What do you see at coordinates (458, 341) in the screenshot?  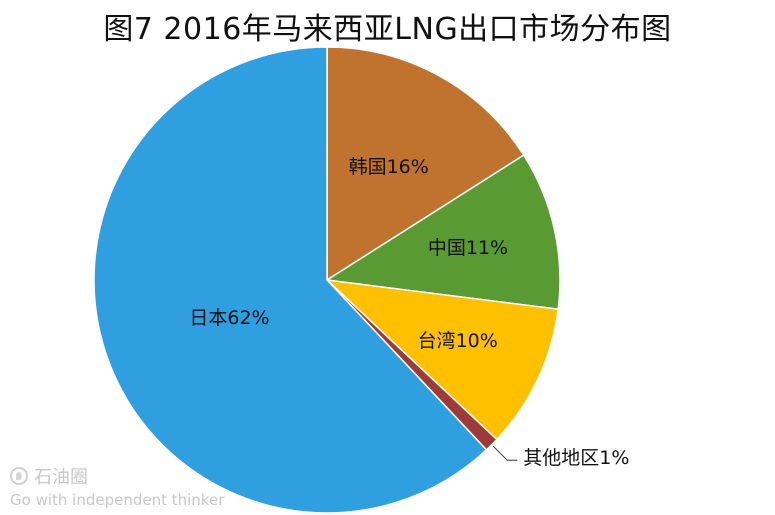 I see `slice-label-2: 台湾10%` at bounding box center [458, 341].